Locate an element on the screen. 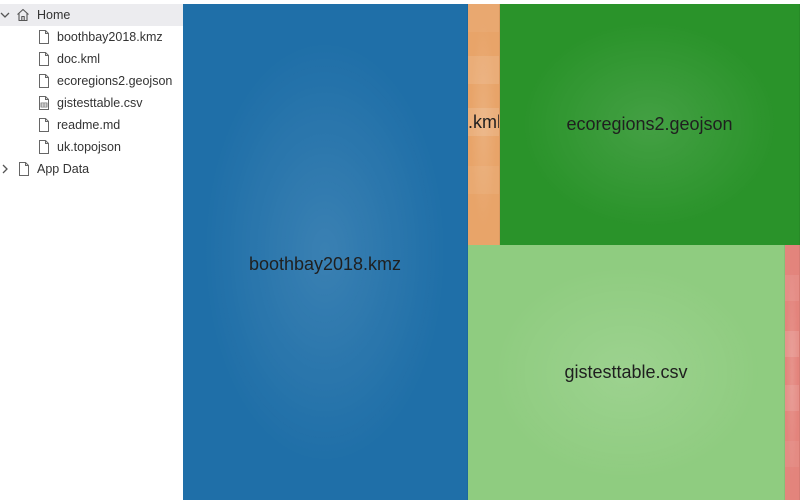 The height and width of the screenshot is (500, 800). treemap-tile-label: boothbay2018.kmz is located at coordinates (325, 263).